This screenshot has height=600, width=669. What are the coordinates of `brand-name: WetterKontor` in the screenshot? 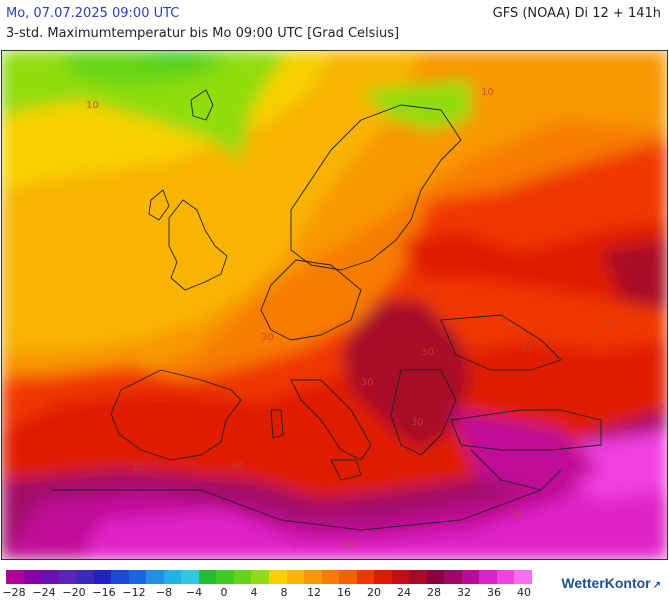 It's located at (606, 583).